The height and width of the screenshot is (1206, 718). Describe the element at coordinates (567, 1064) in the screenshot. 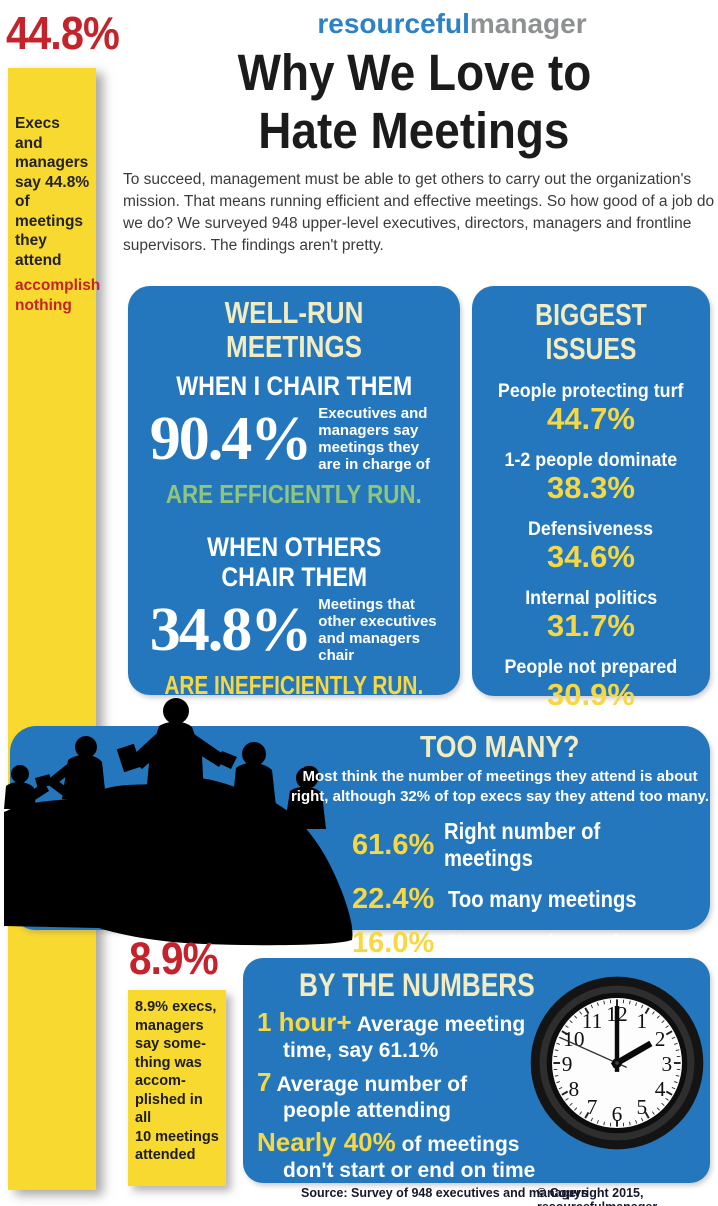

I see `clock-numeral-9: 9` at that location.